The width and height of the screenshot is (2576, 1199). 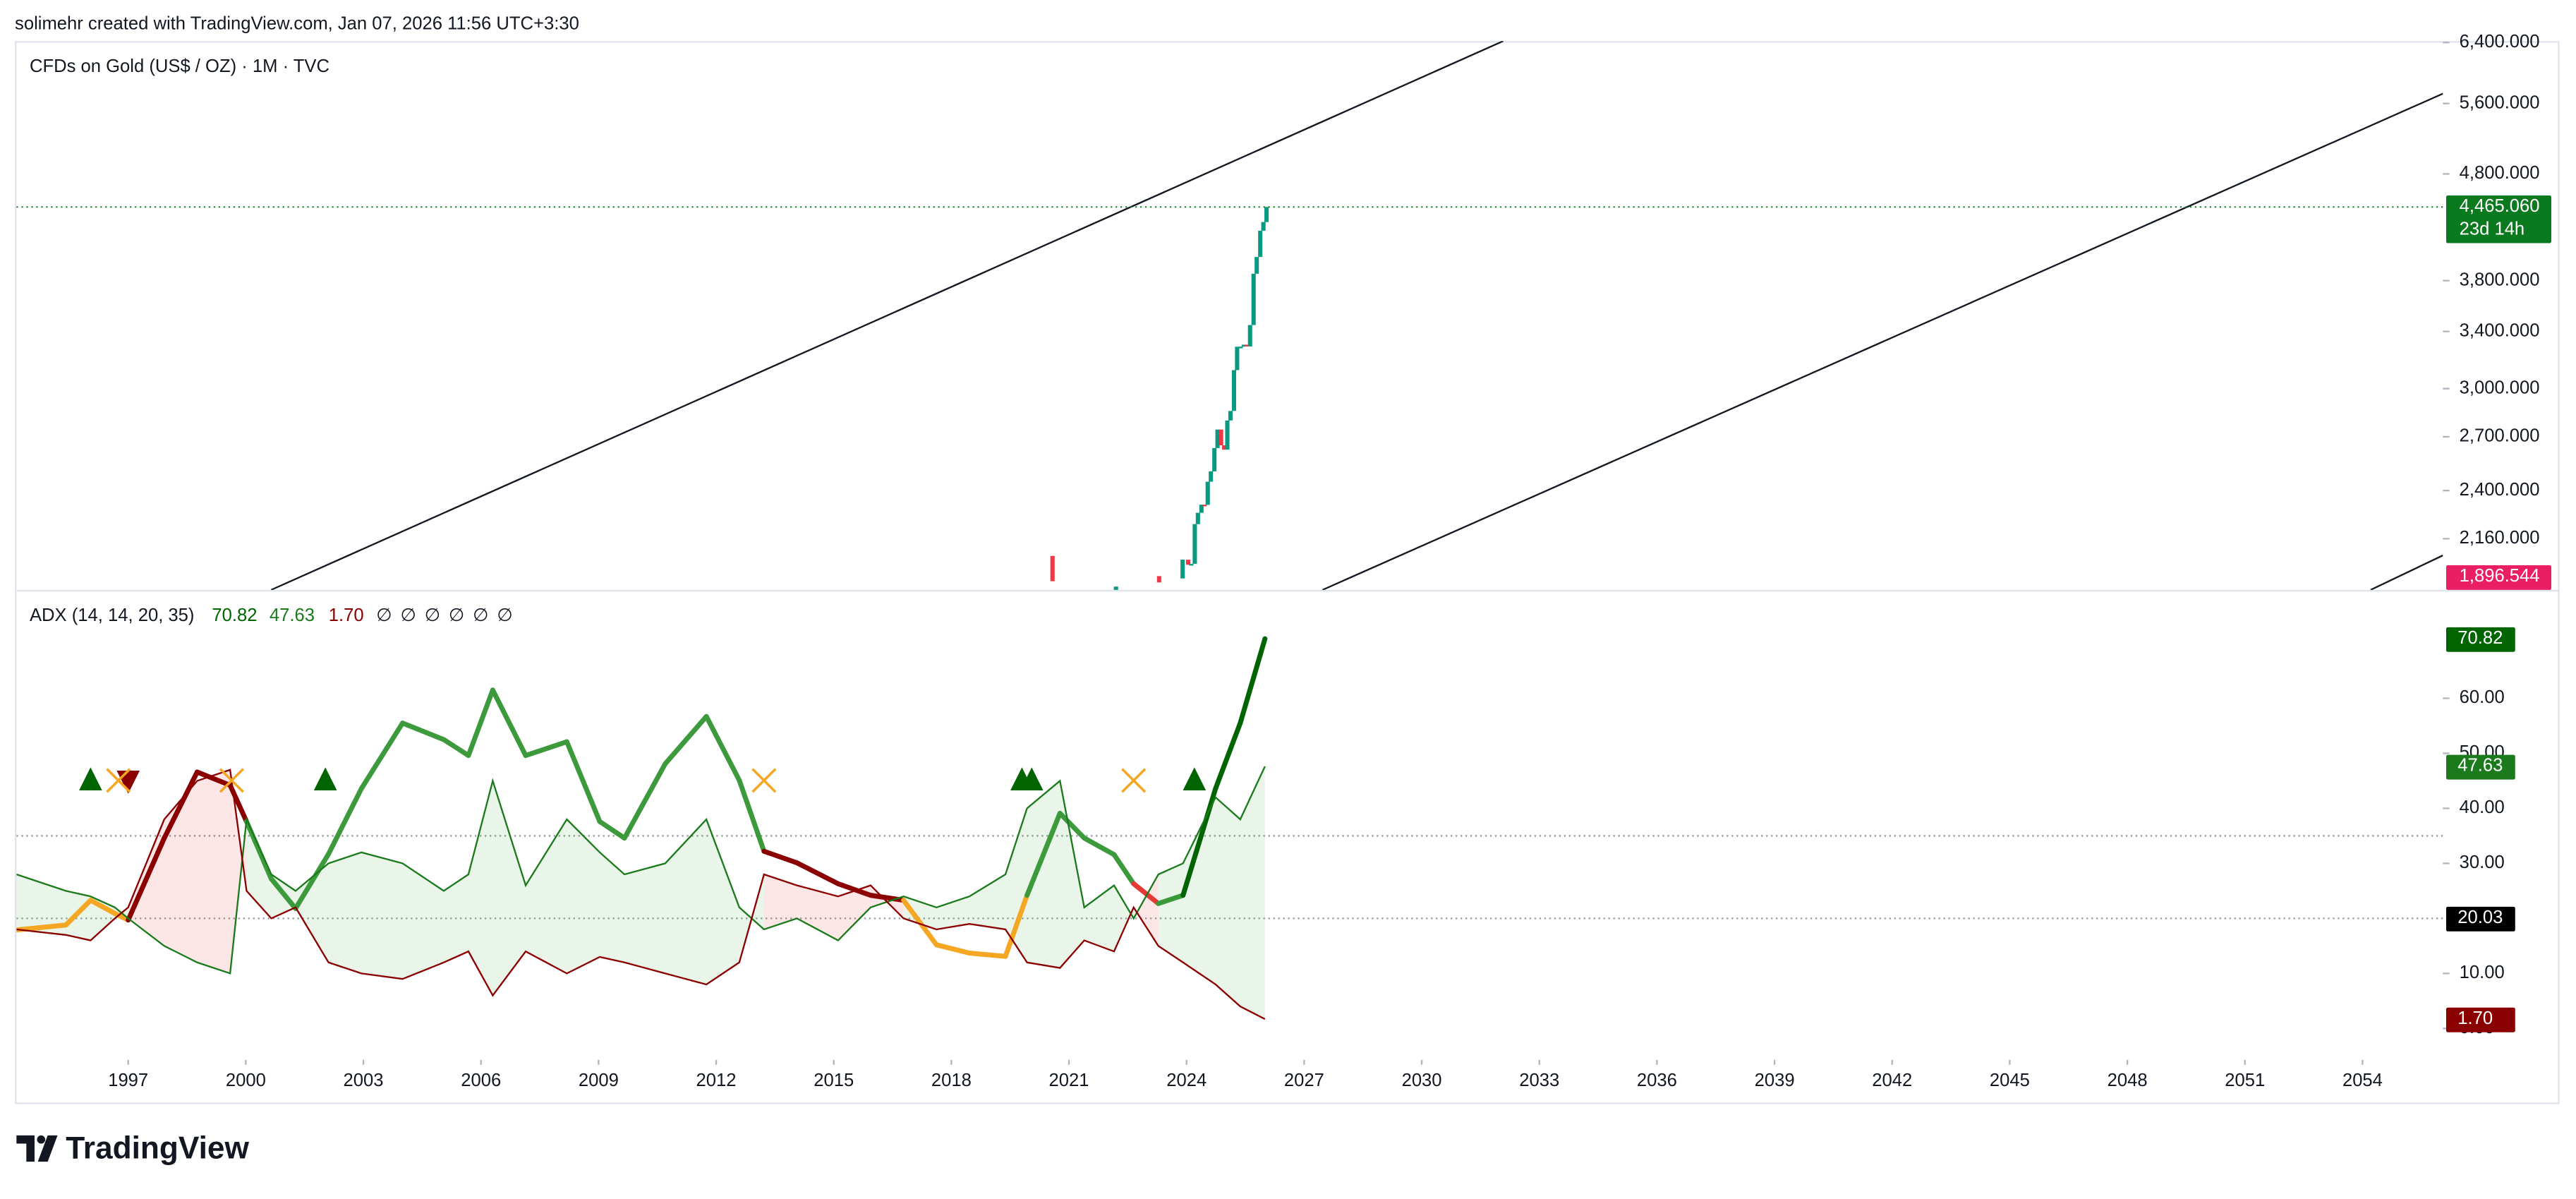 What do you see at coordinates (1657, 1080) in the screenshot?
I see `x-tick-label: 2036` at bounding box center [1657, 1080].